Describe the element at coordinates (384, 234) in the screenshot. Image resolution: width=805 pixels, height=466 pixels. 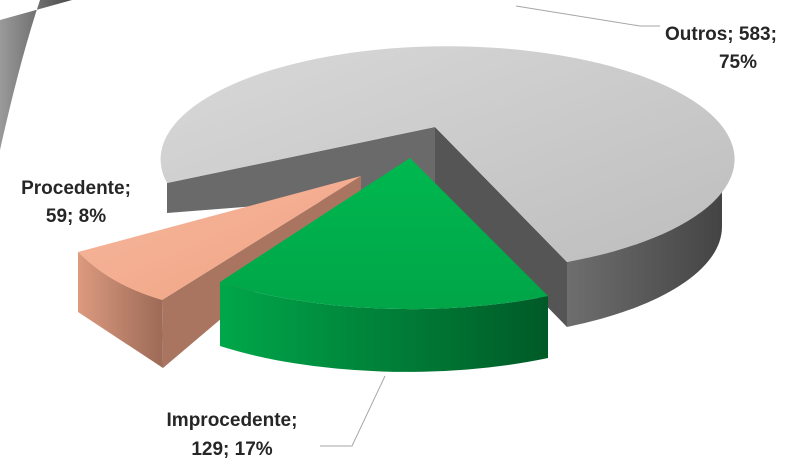
I see `slice-improcedente-top` at that location.